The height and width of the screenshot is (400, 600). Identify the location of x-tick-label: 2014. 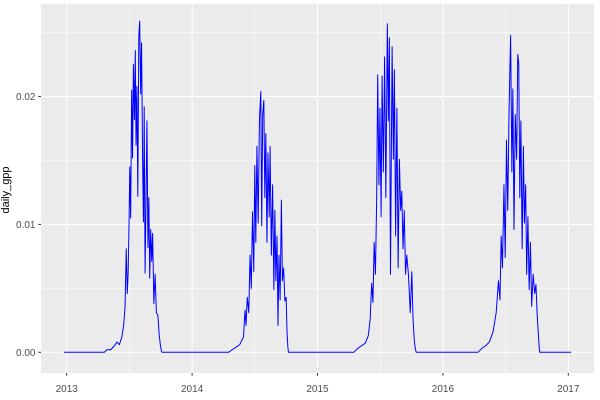
(192, 389).